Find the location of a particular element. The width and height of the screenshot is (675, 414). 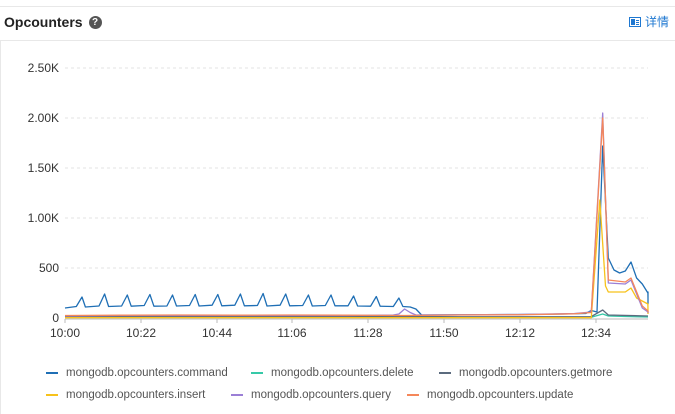

y-tick-label: 1.00K is located at coordinates (43, 218).